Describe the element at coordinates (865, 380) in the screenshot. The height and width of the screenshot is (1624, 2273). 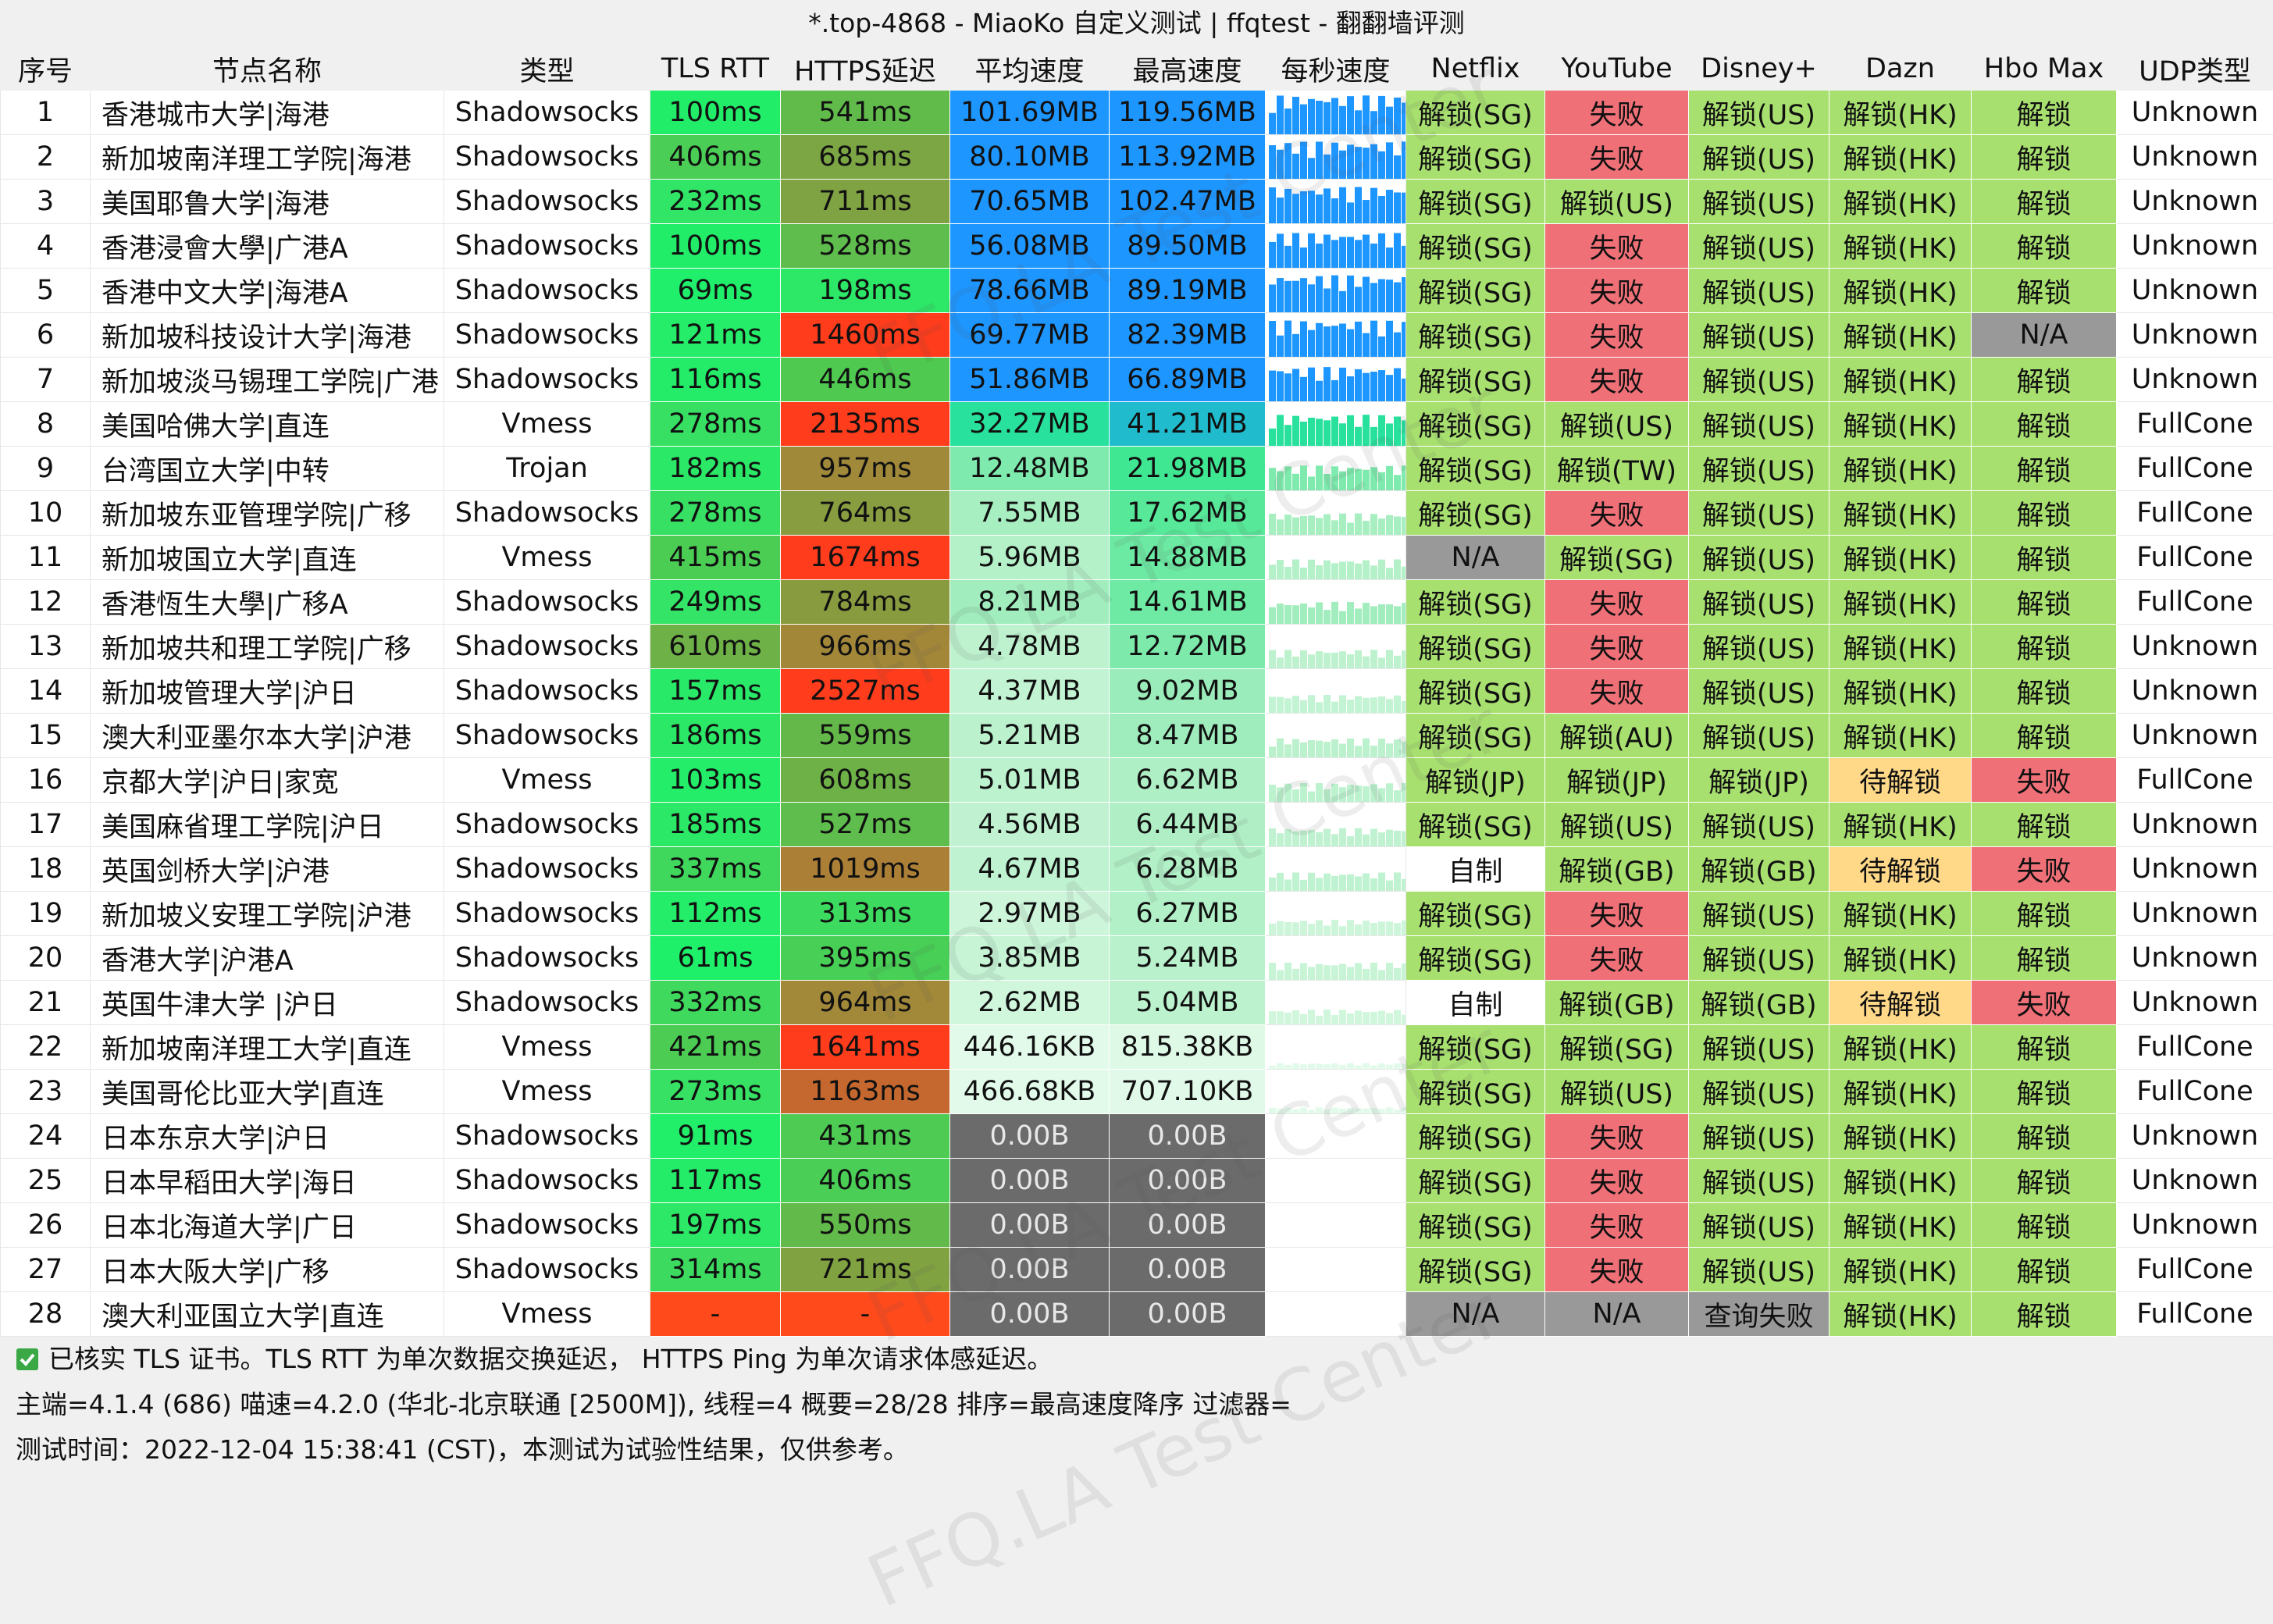
I see `cell: 446ms` at that location.